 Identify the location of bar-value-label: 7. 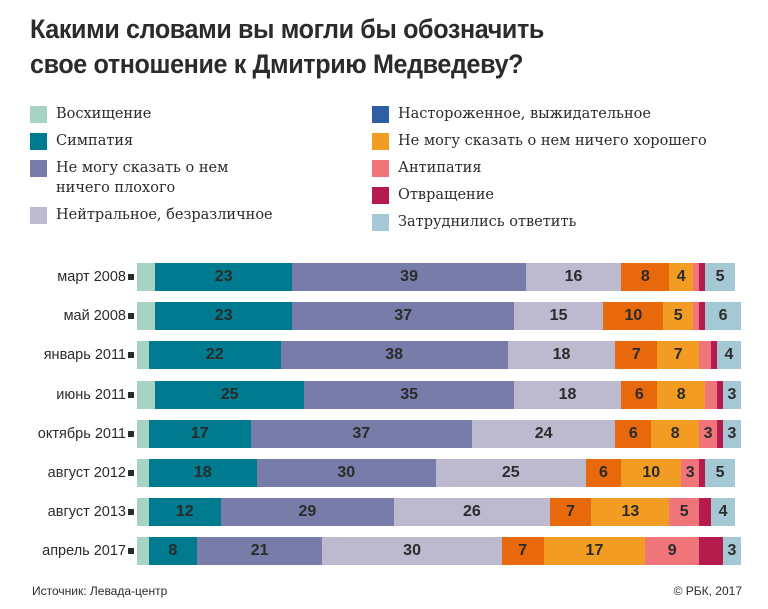
(678, 355).